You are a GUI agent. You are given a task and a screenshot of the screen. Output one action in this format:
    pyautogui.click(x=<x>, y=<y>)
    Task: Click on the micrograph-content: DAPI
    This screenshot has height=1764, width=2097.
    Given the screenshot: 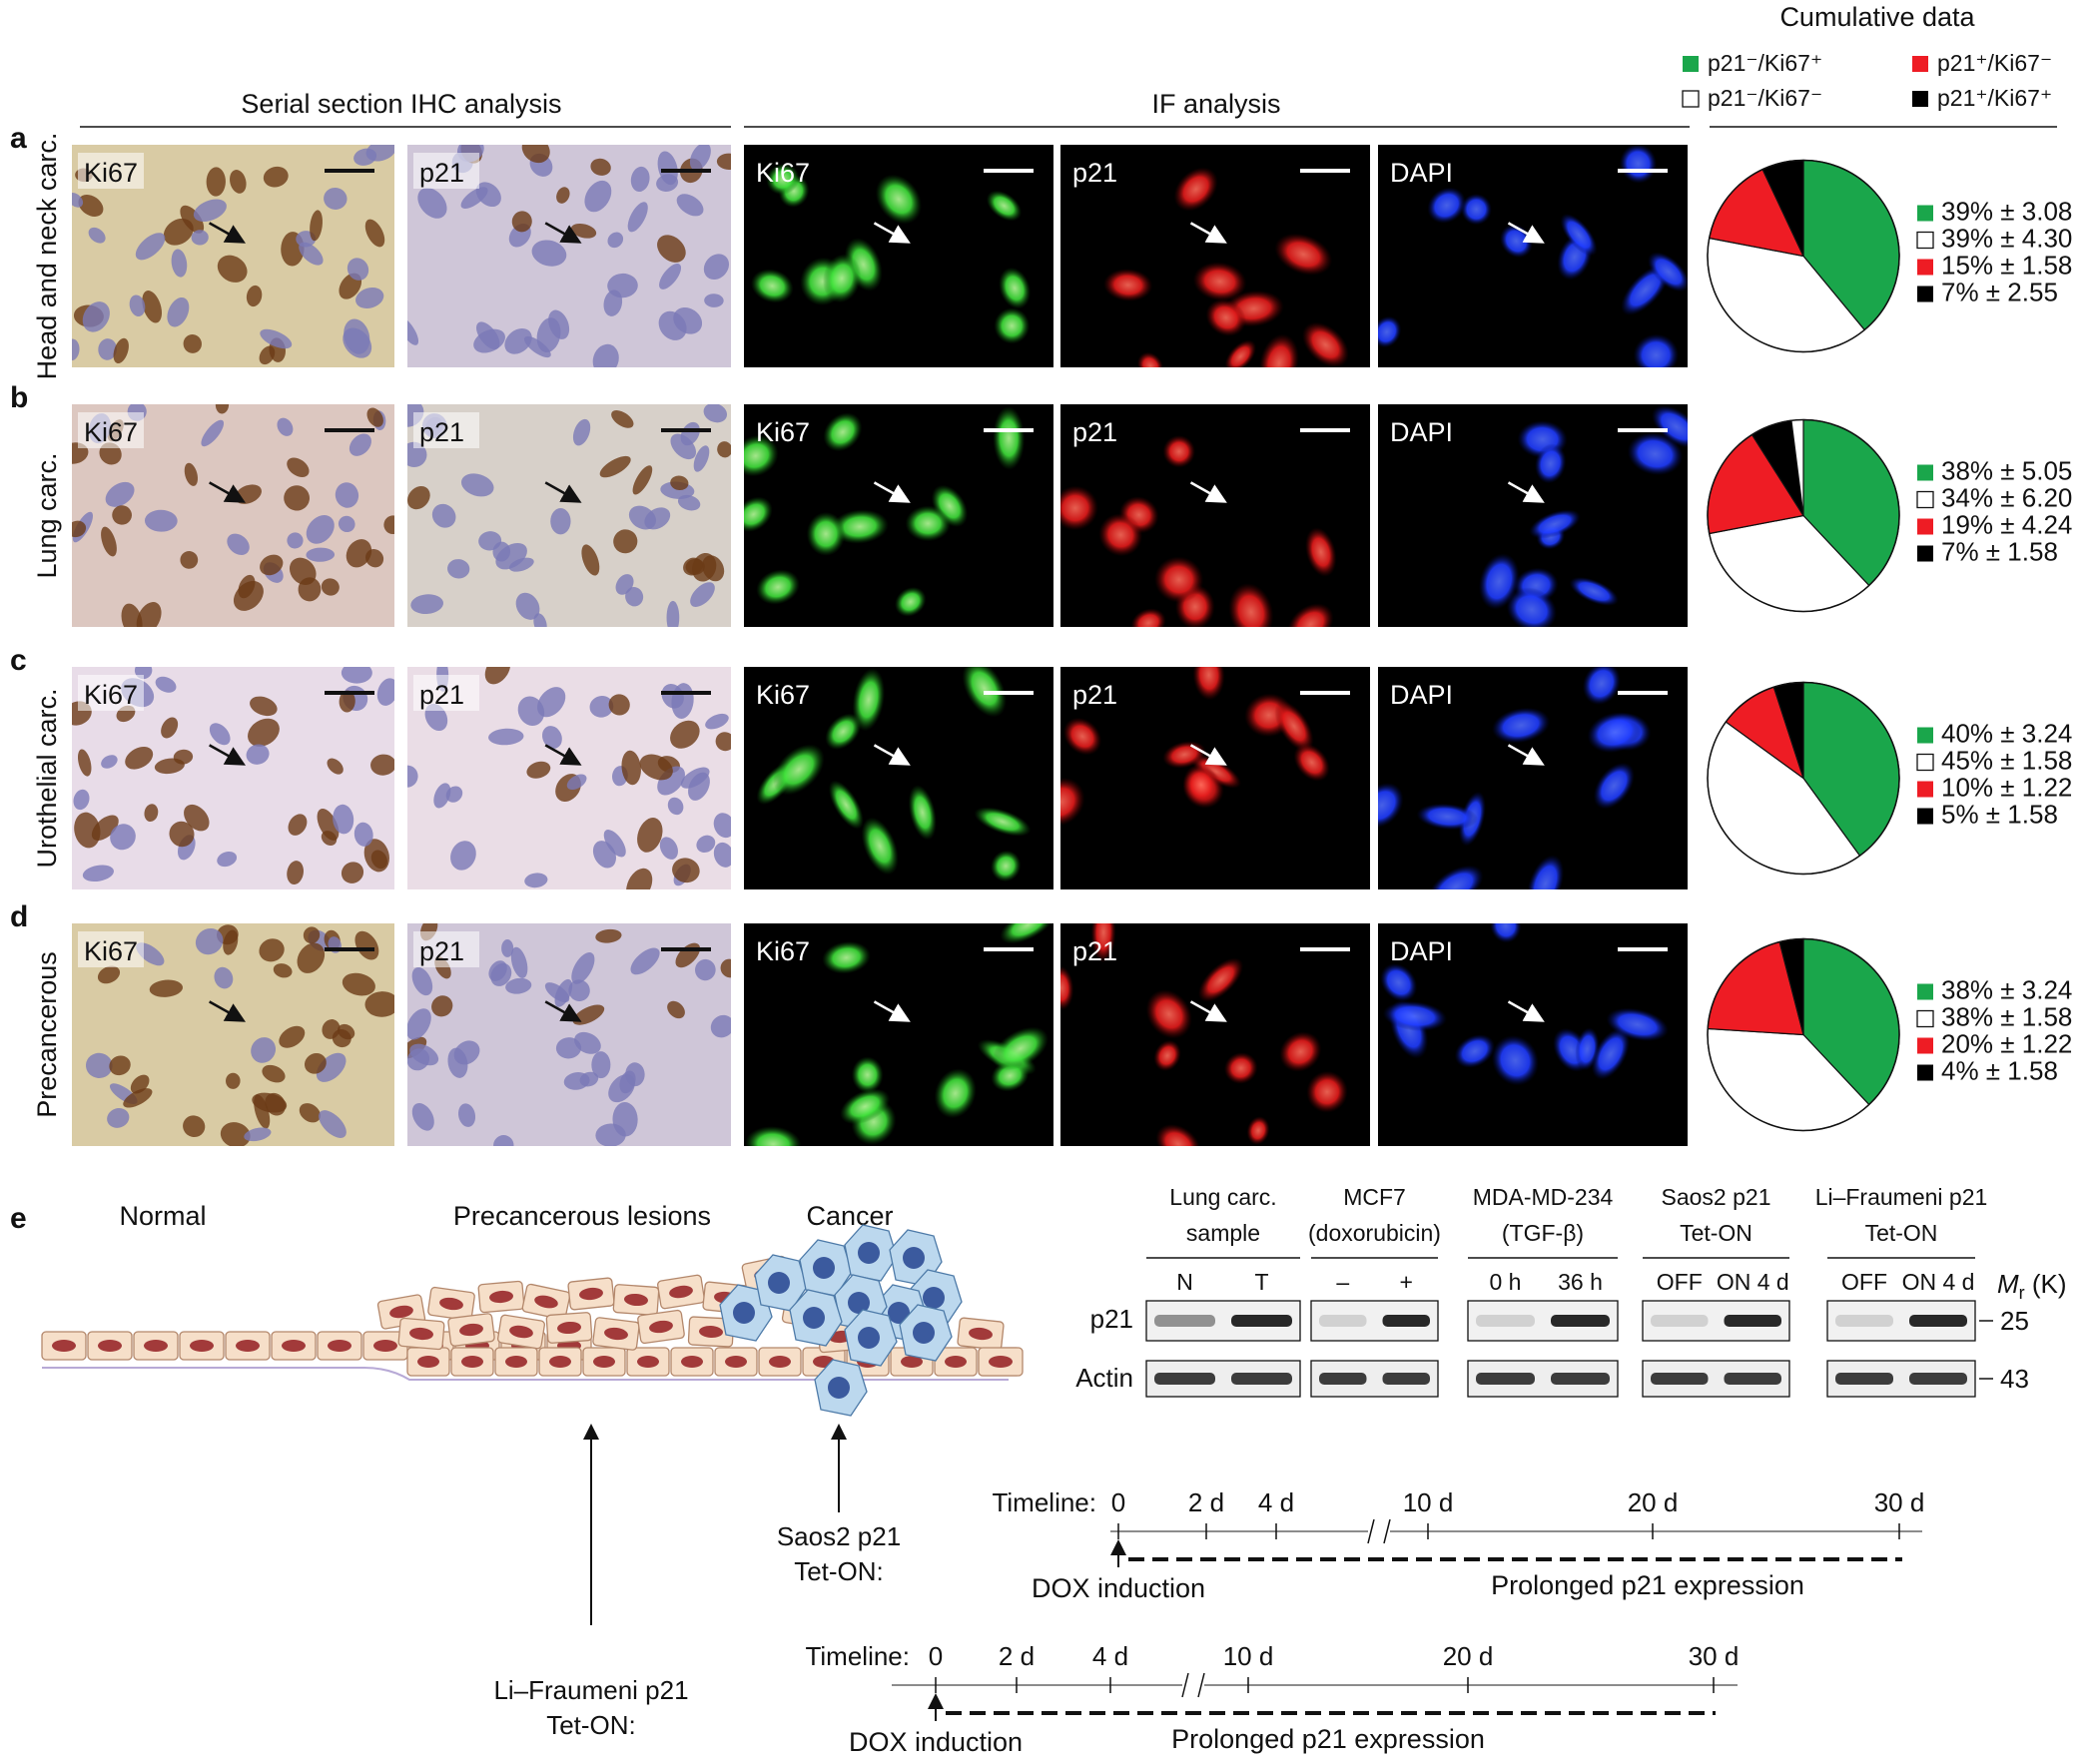 What is the action you would take?
    pyautogui.click(x=1533, y=1034)
    